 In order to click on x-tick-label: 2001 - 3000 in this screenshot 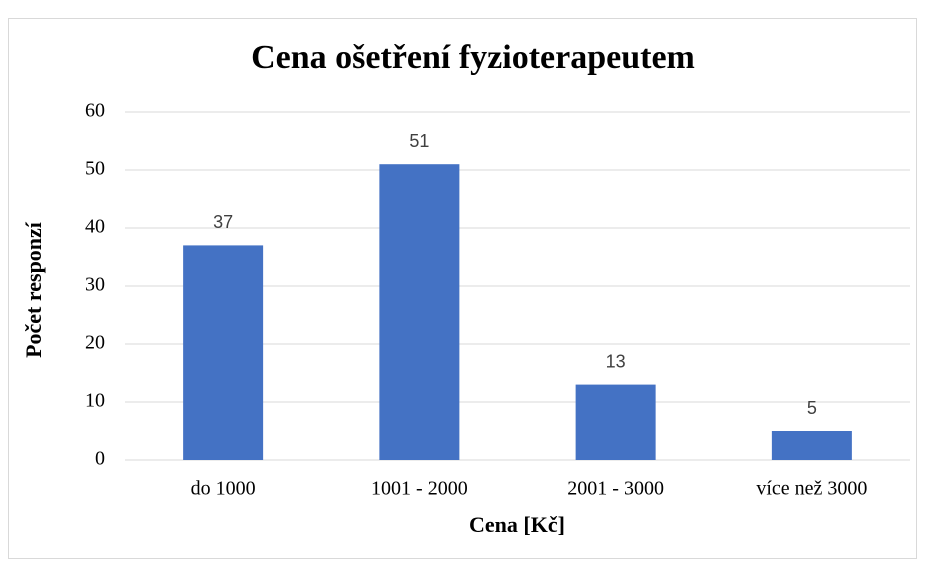, I will do `click(615, 489)`.